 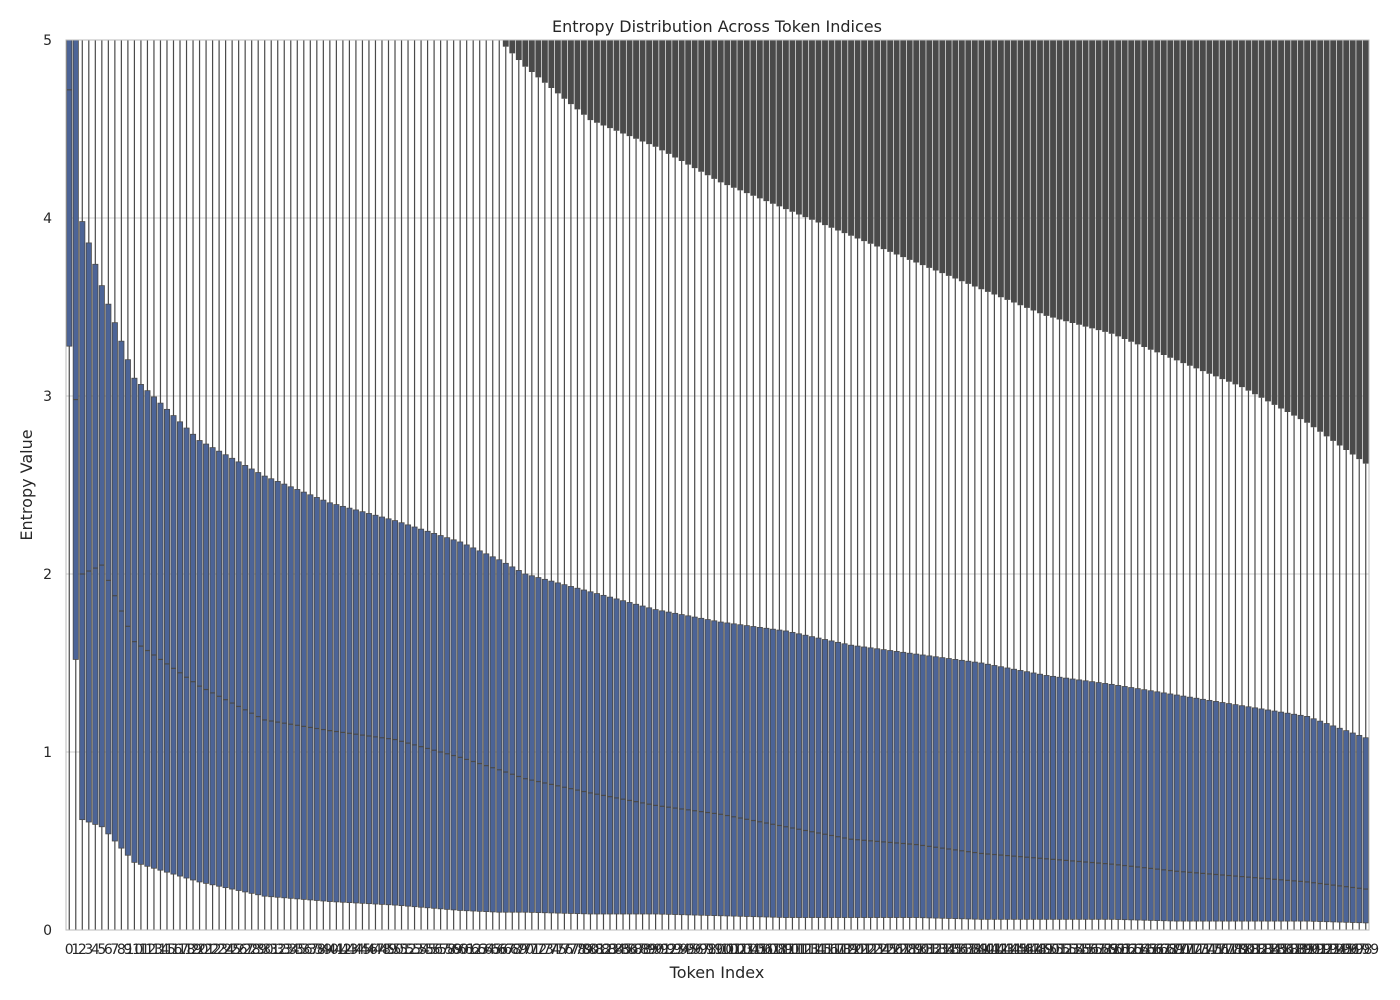 What do you see at coordinates (428, 950) in the screenshot?
I see `x-tick-label: 55` at bounding box center [428, 950].